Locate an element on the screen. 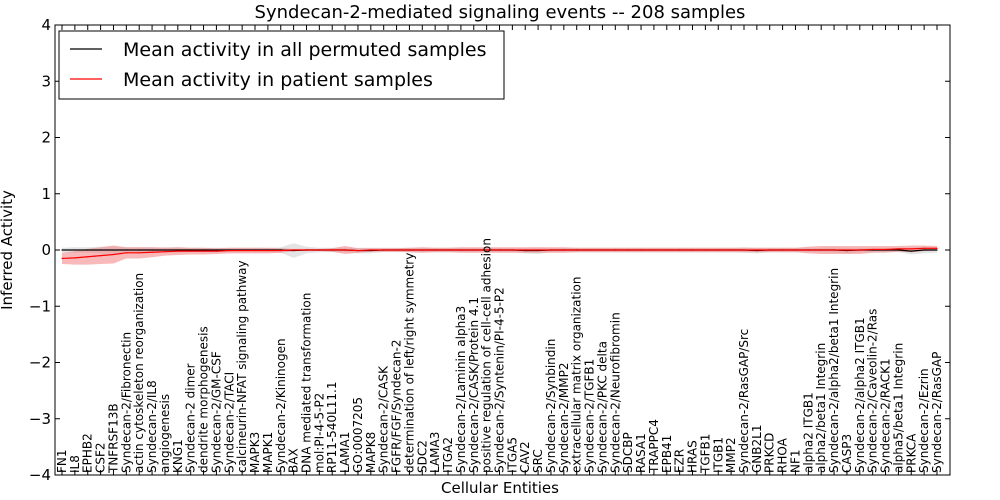 This screenshot has width=1000, height=500. series-lines is located at coordinates (499, 253).